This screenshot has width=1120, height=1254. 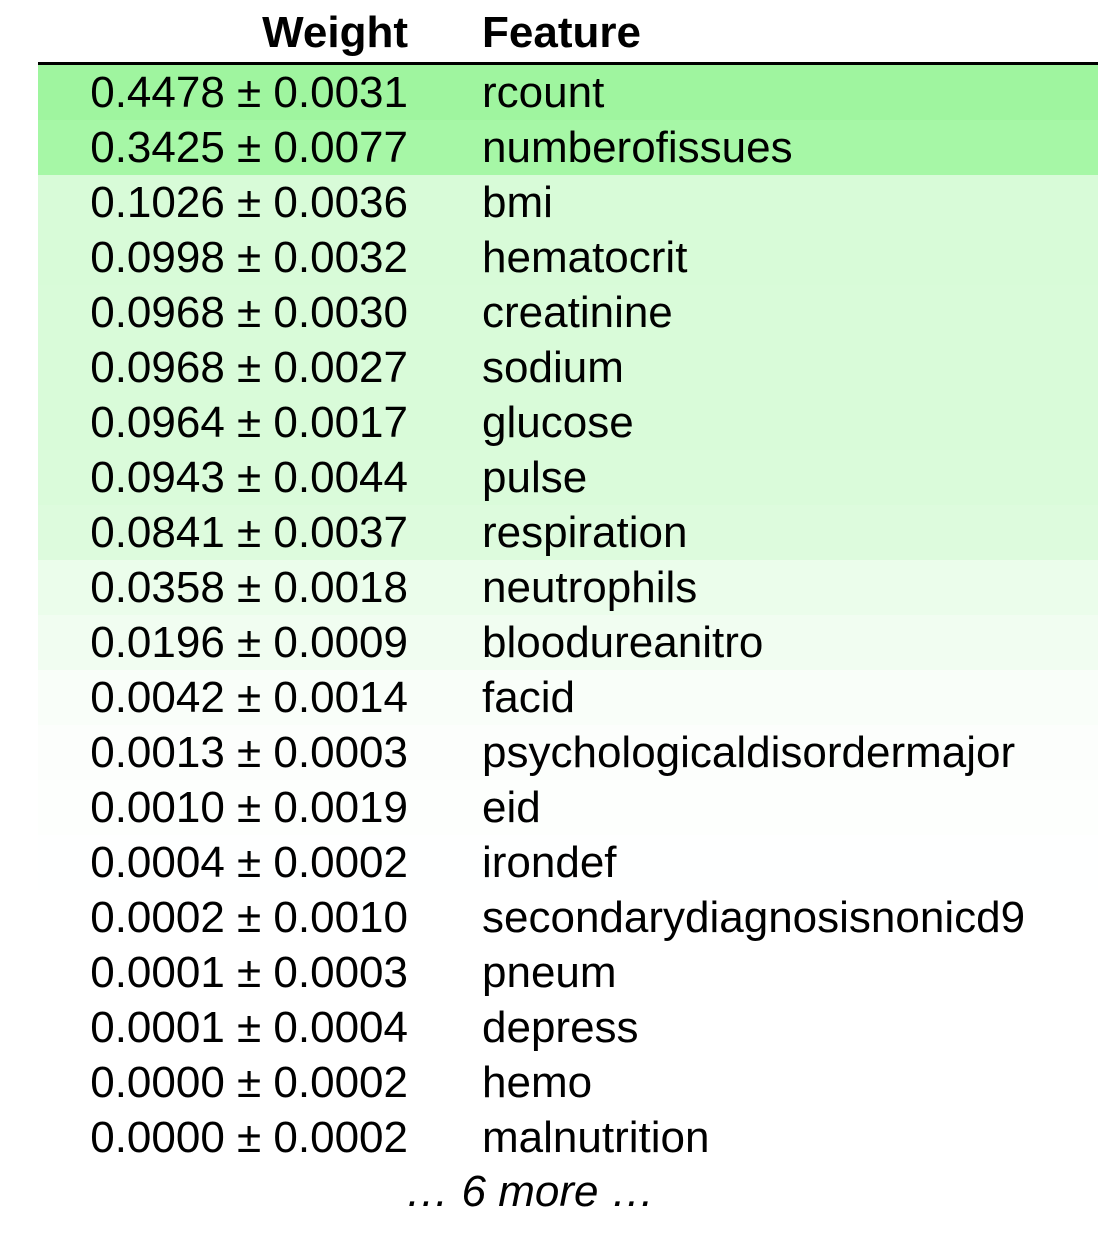 I want to click on weight-cell: 0.0001 ± 0.0003, so click(x=249, y=972).